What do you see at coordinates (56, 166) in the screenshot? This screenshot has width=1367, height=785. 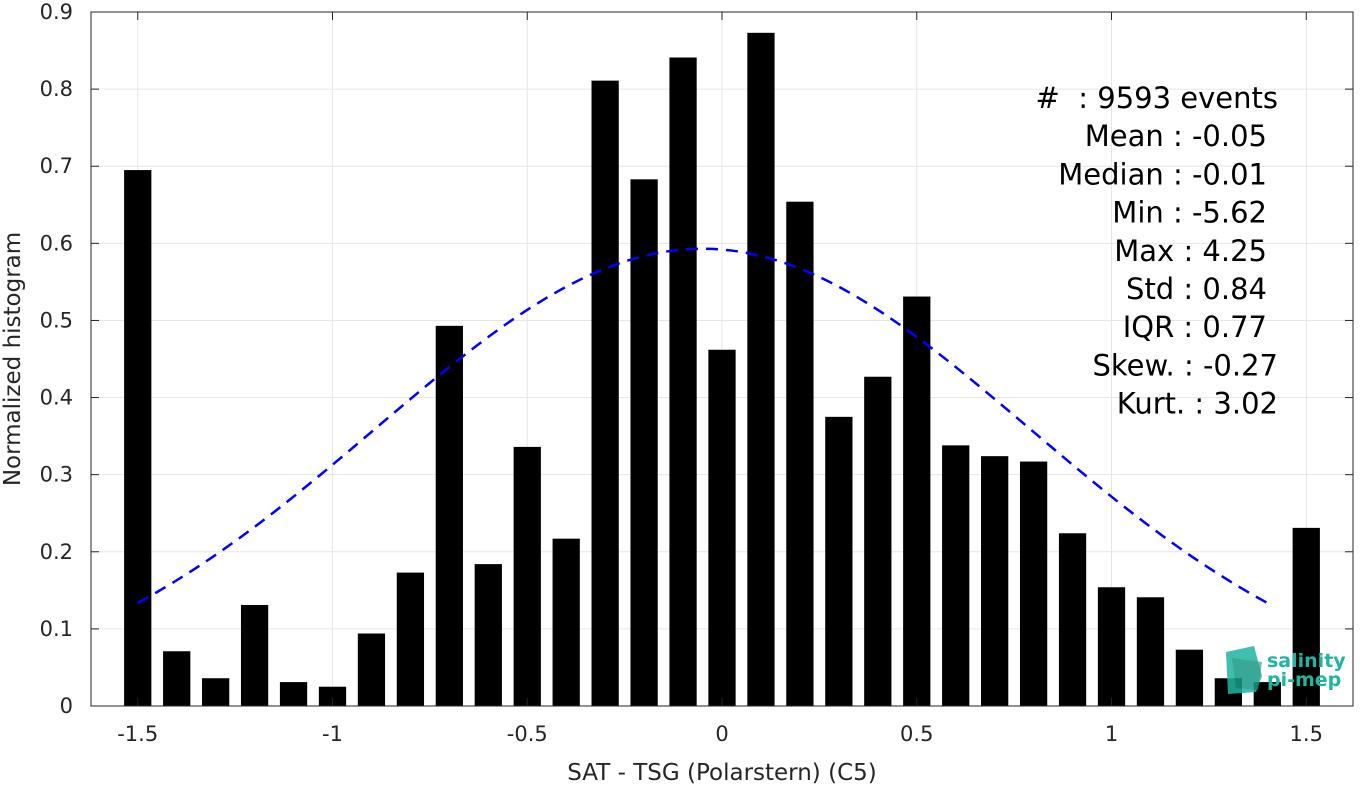 I see `y-tick-label-7: 0.7` at bounding box center [56, 166].